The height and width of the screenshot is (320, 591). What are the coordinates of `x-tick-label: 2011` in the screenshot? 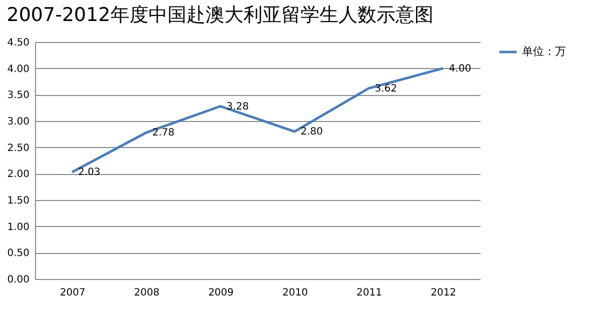 It's located at (369, 293).